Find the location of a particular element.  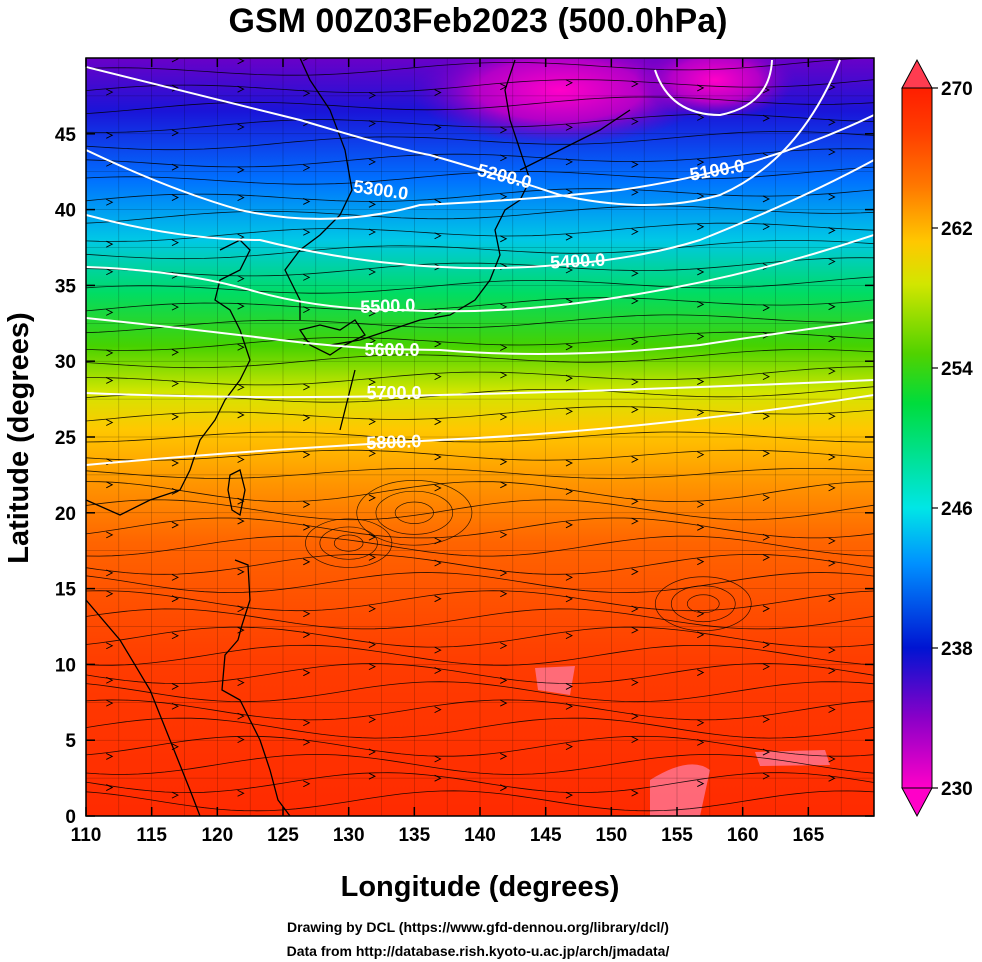

colorbar-scale is located at coordinates (917, 438).